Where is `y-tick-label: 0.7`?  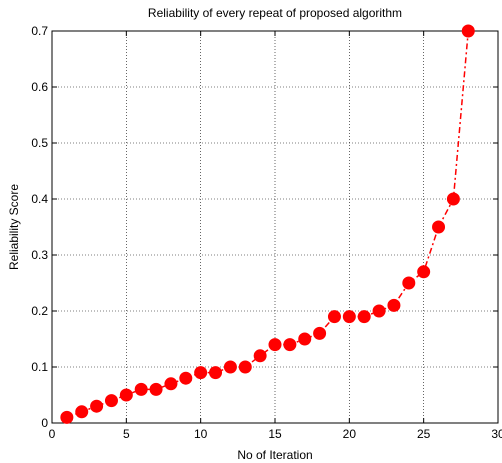 y-tick-label: 0.7 is located at coordinates (39, 31).